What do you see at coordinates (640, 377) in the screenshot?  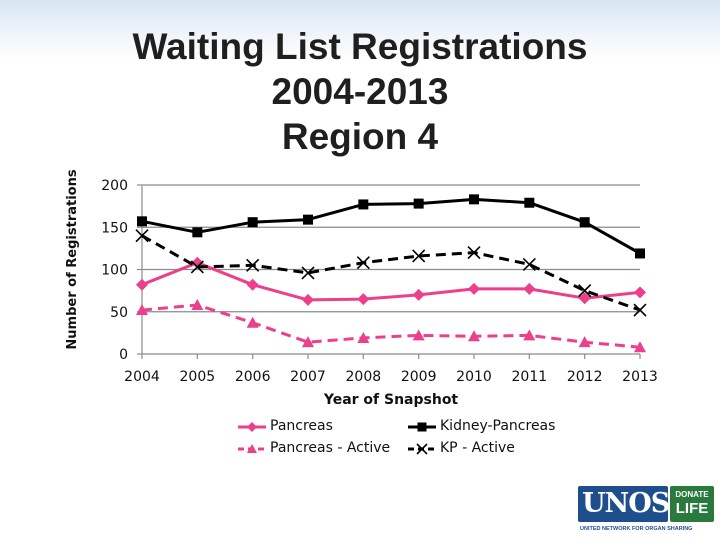 I see `x-tick-label: 2013` at bounding box center [640, 377].